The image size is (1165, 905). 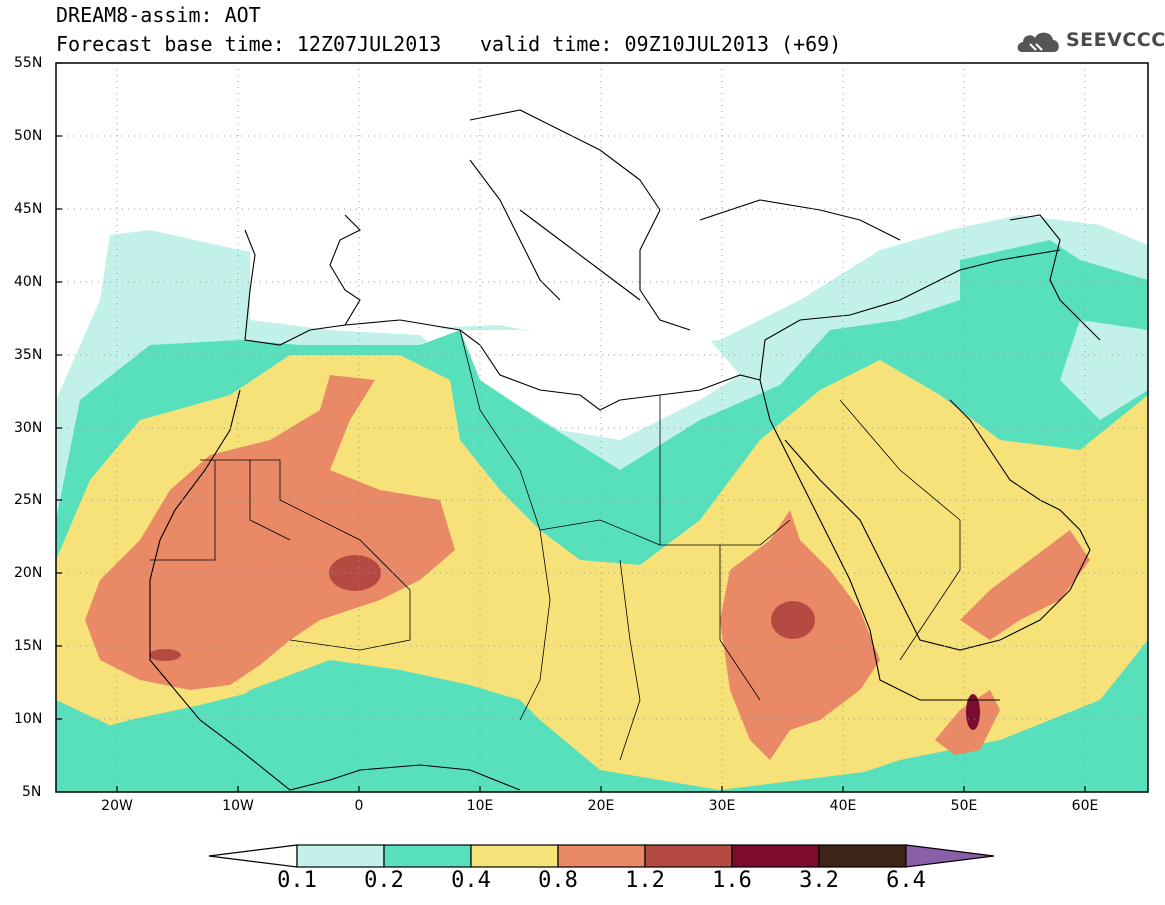 What do you see at coordinates (238, 806) in the screenshot?
I see `lon-label: 10W` at bounding box center [238, 806].